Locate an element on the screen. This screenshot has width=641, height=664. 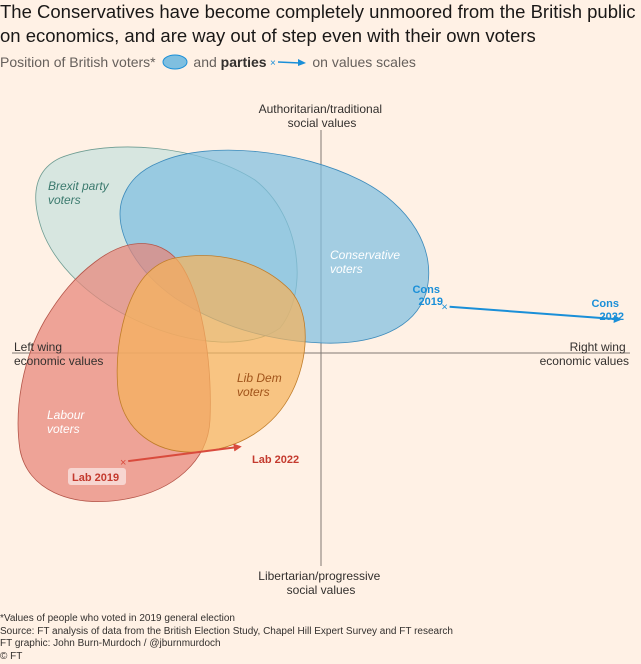
legend-parties-label: parties is located at coordinates (243, 62).